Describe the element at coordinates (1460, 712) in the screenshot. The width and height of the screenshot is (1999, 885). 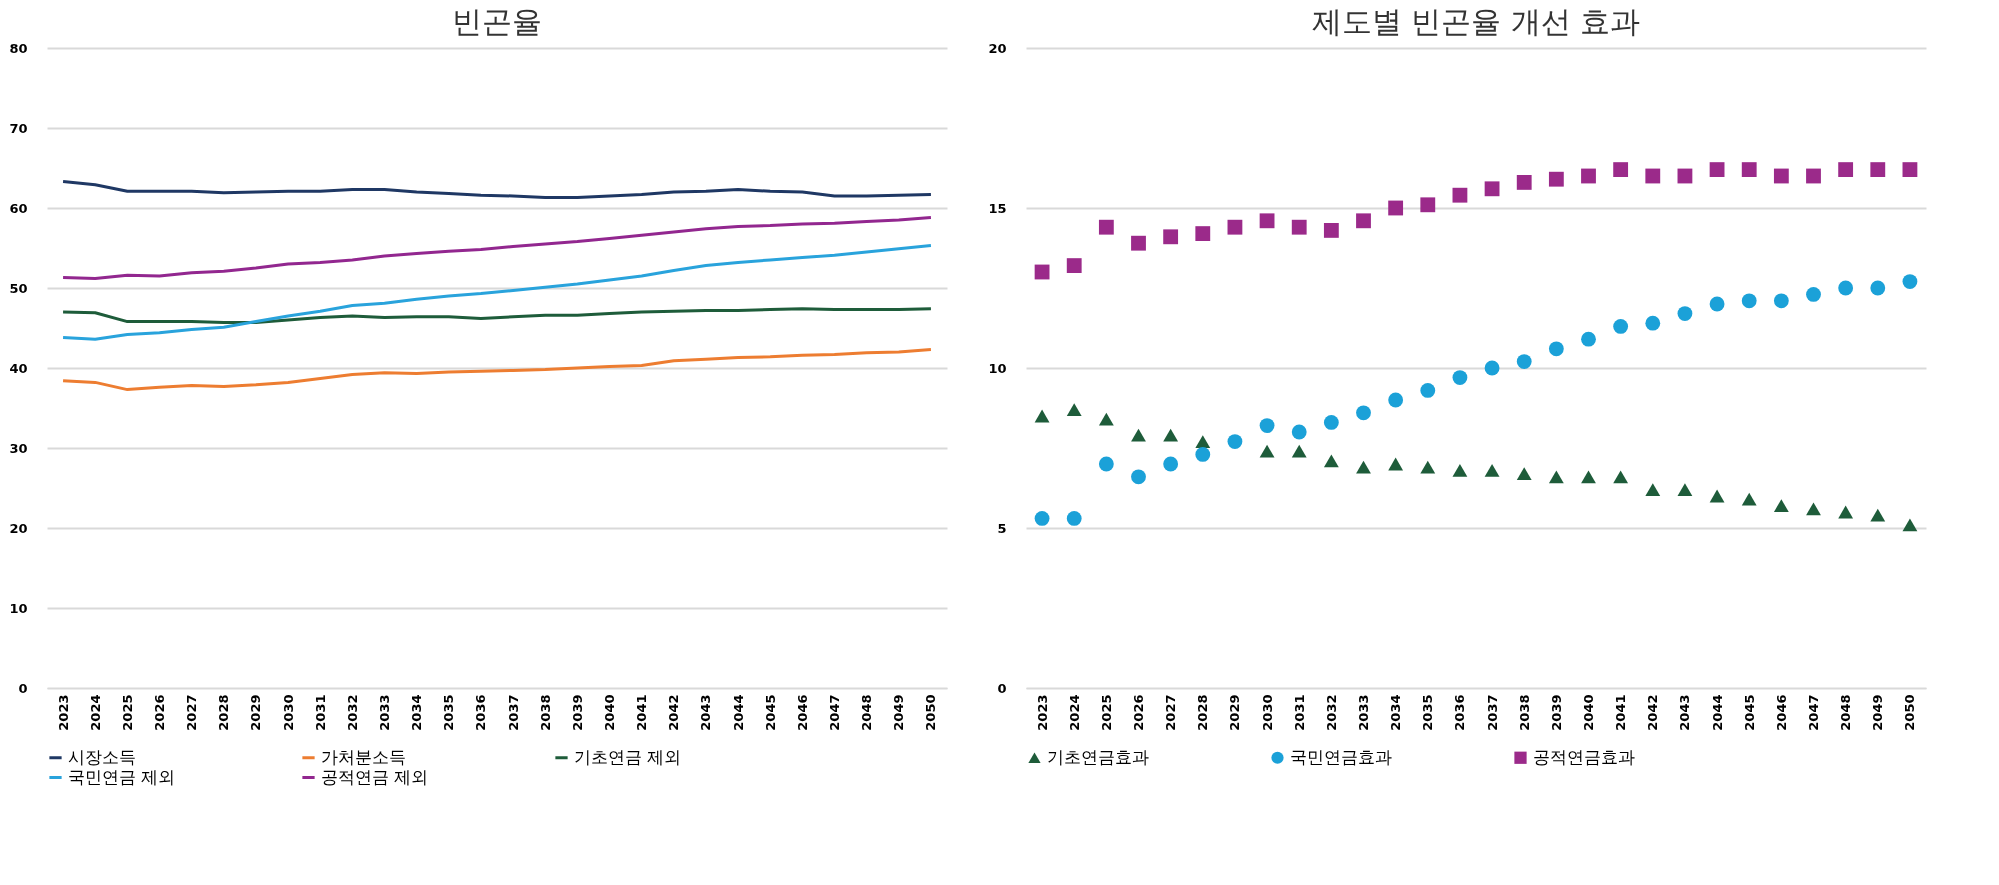
I see `x-tick-label: 2036` at that location.